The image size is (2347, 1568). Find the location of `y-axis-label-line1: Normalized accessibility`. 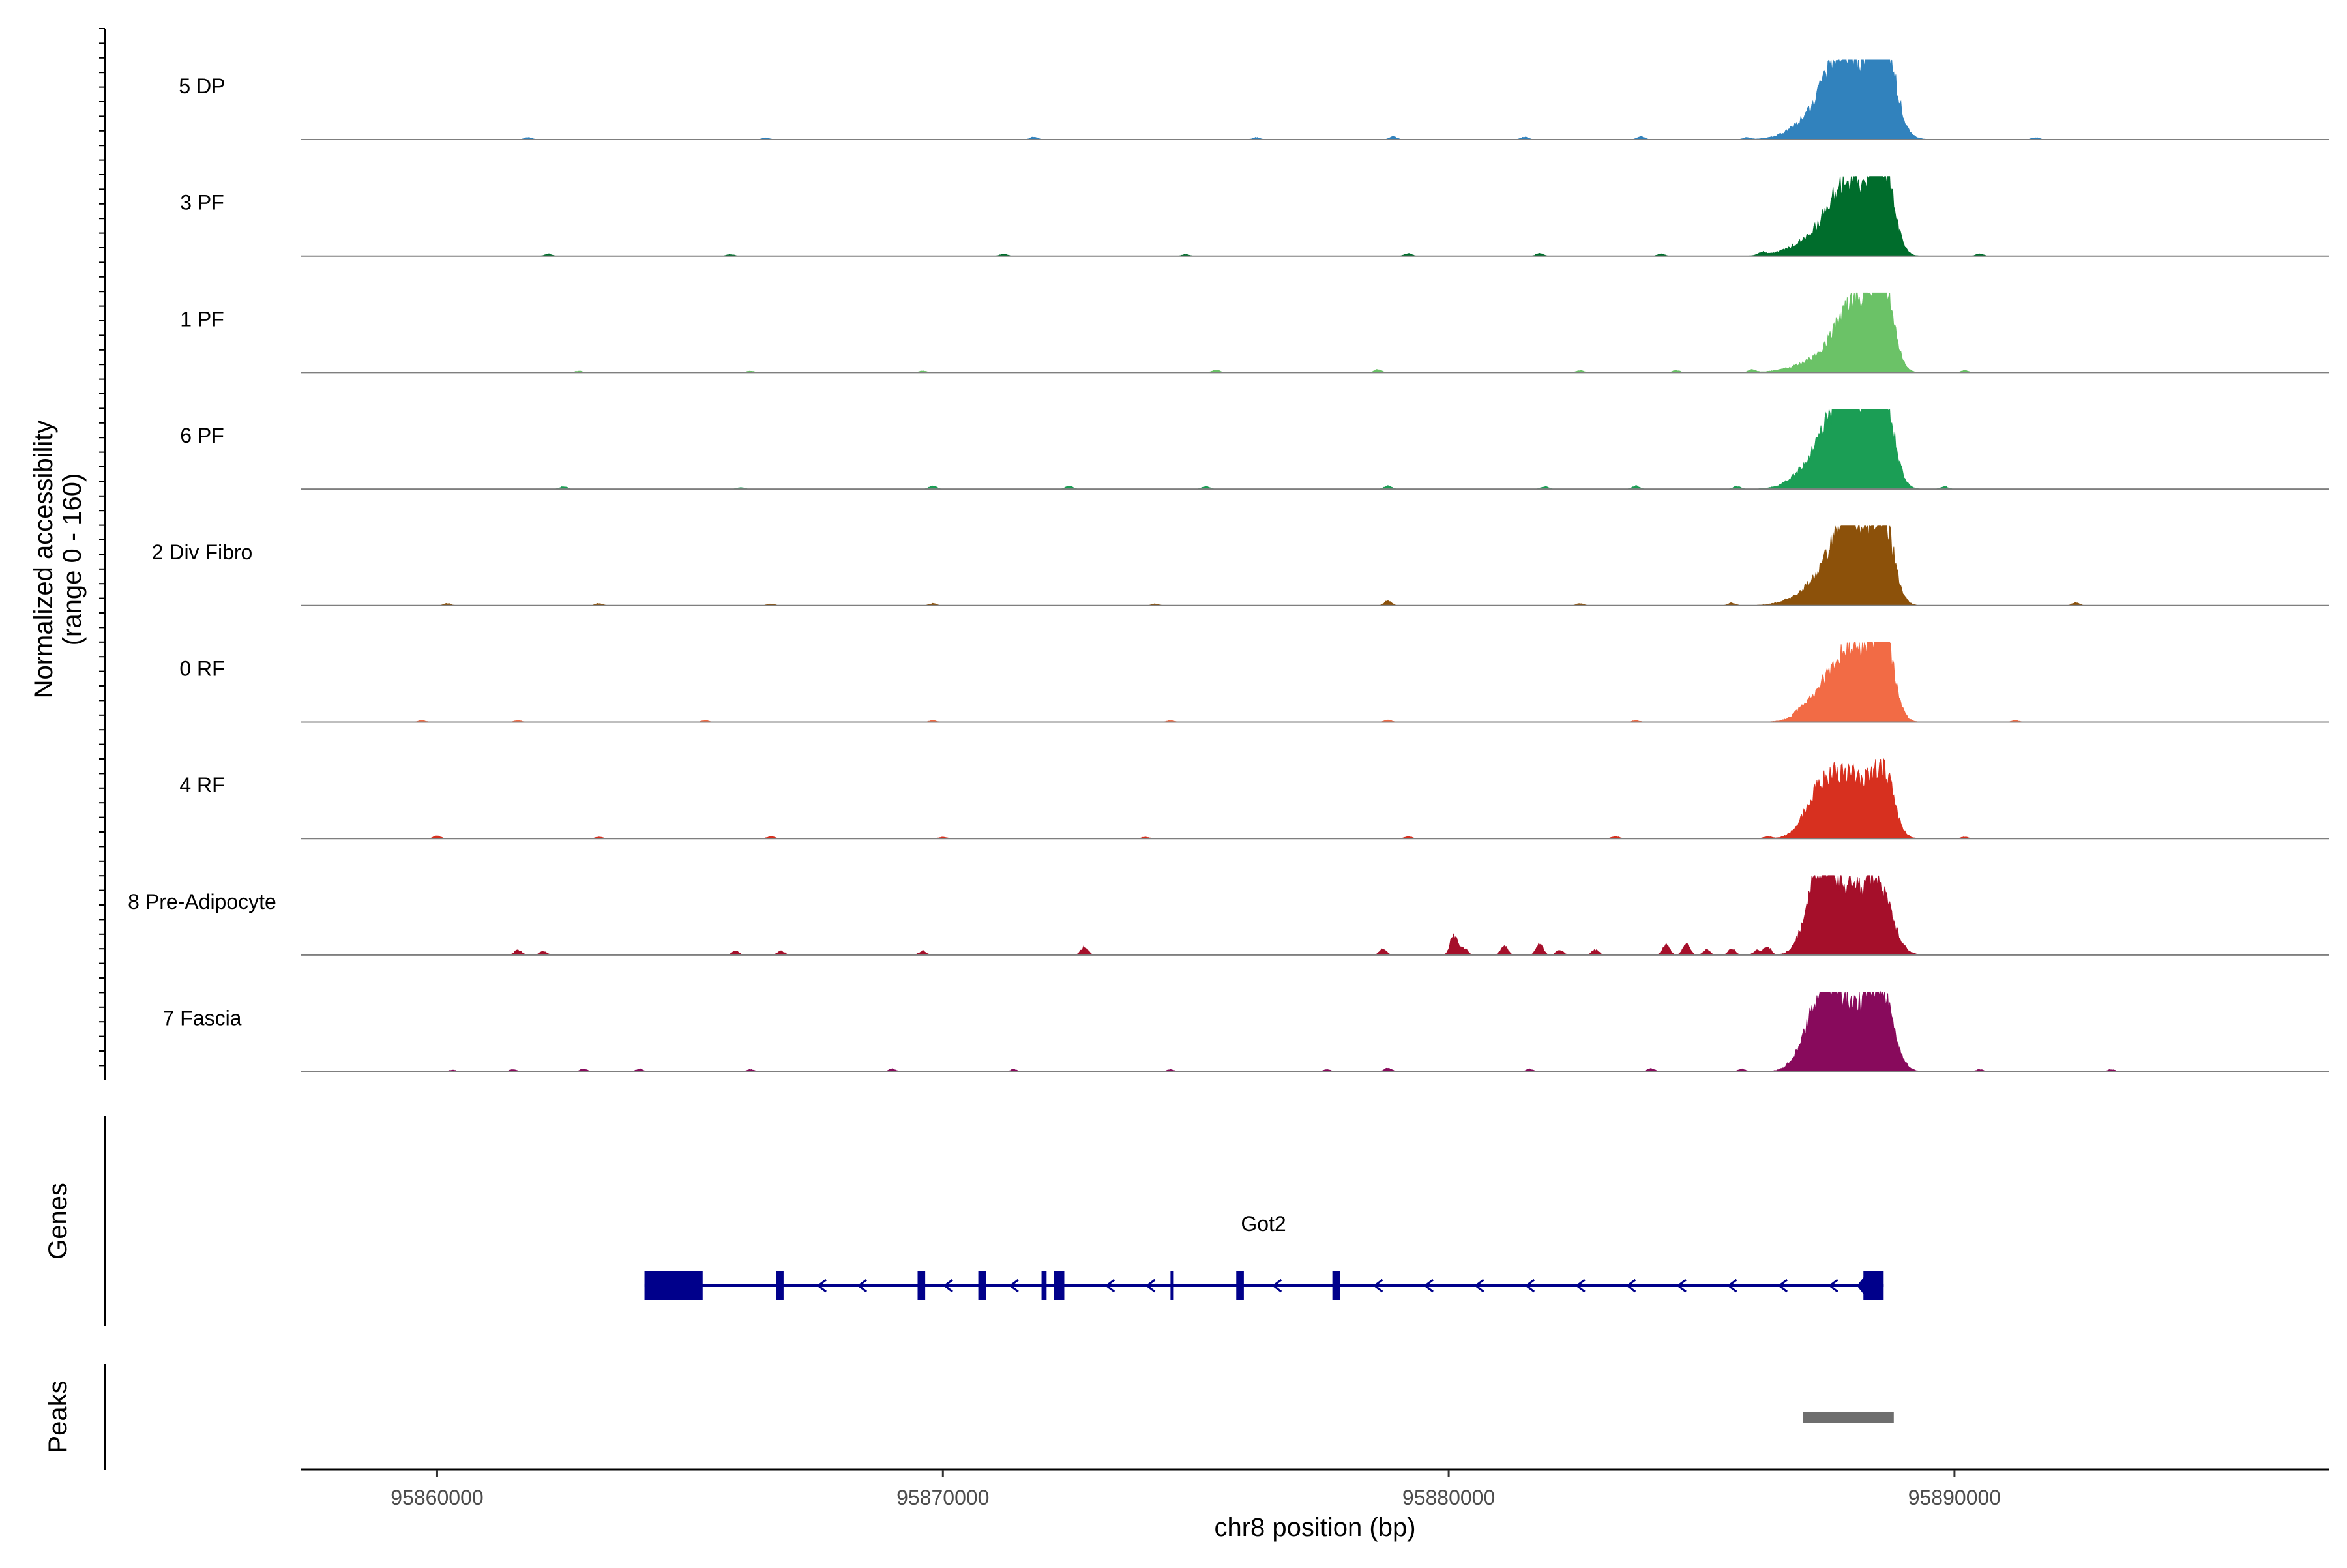

y-axis-label-line1: Normalized accessibility is located at coordinates (43, 560).